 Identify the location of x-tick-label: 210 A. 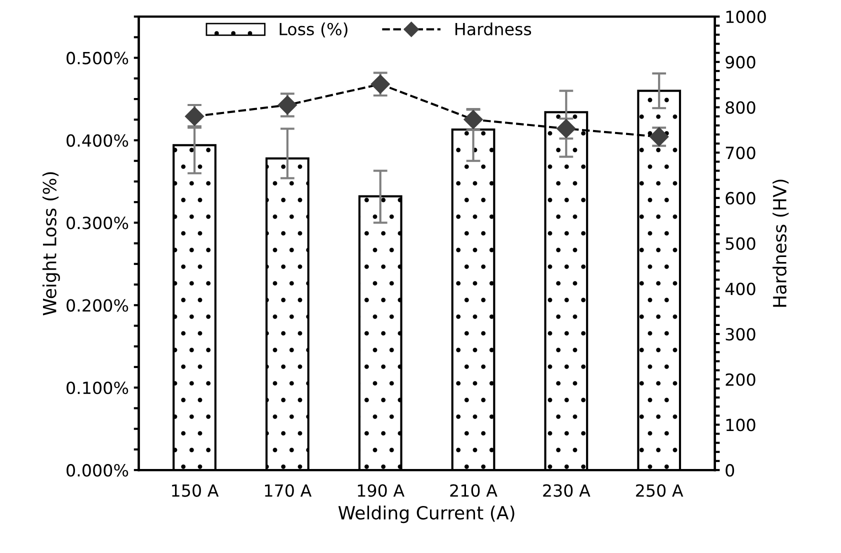
(474, 490).